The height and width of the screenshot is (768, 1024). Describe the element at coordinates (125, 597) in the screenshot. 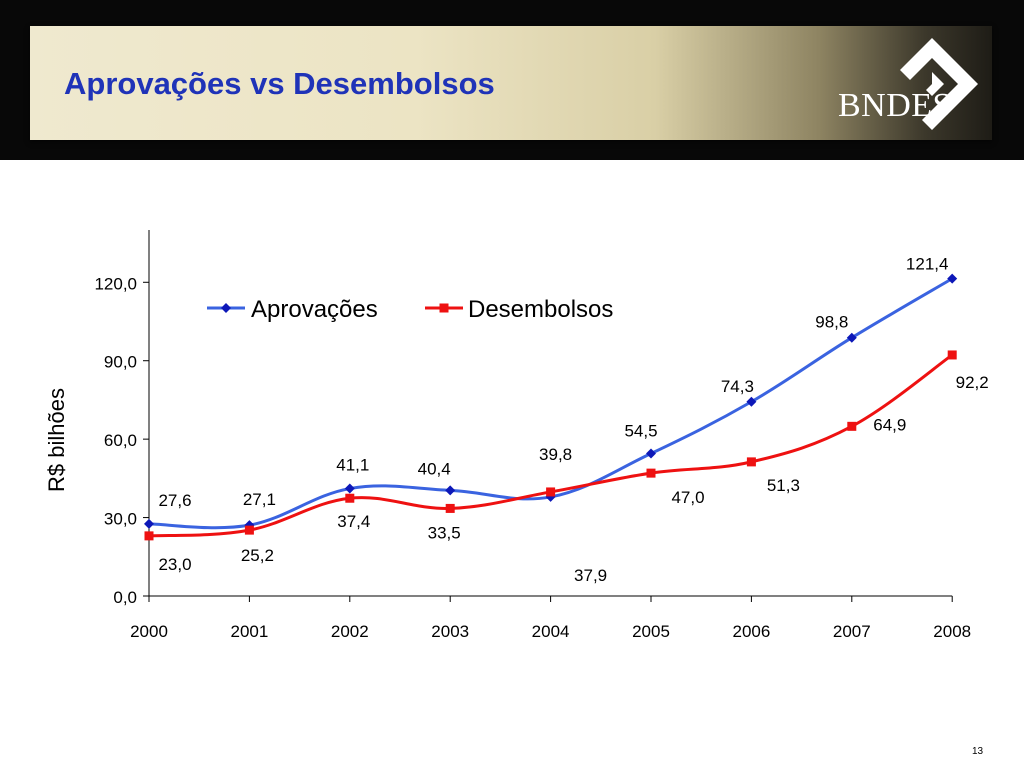

I see `y-tick-label: 0,0` at that location.